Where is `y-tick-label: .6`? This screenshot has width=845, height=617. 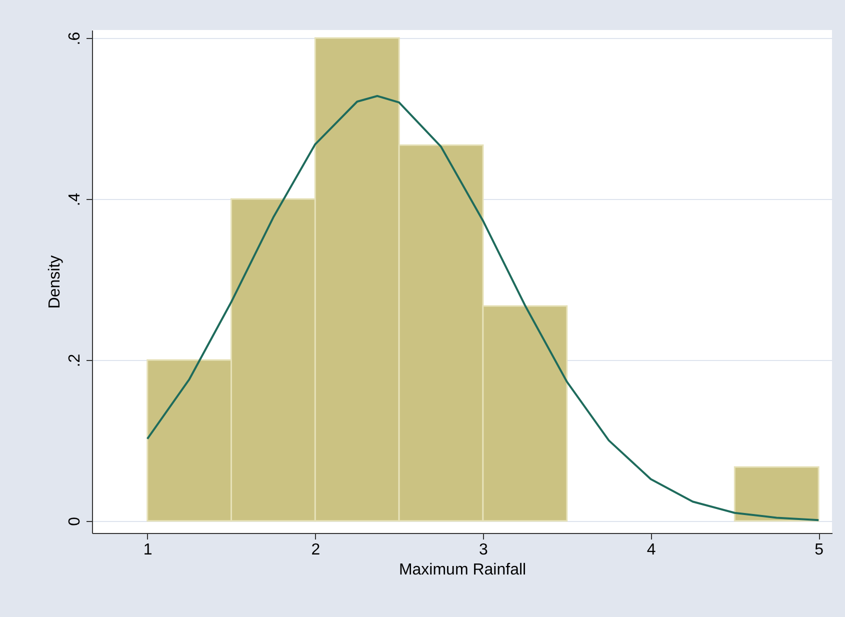
y-tick-label: .6 is located at coordinates (75, 39).